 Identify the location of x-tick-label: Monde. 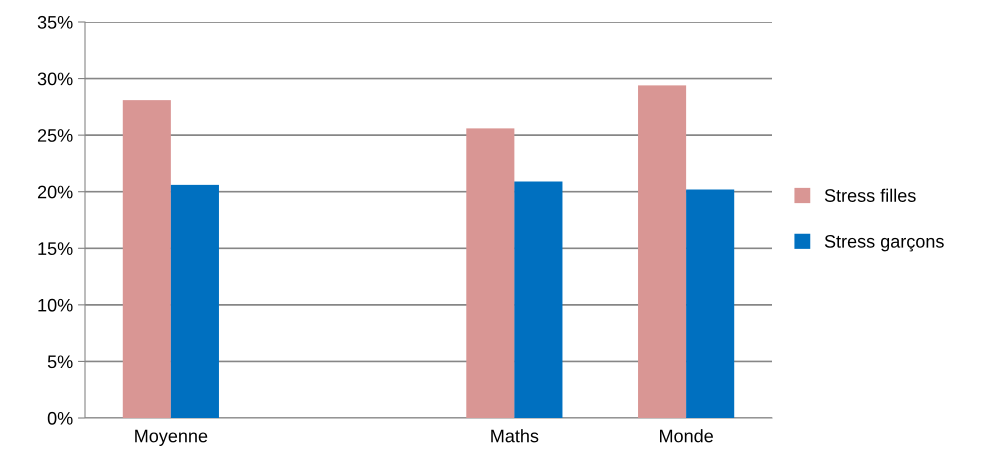
(686, 435).